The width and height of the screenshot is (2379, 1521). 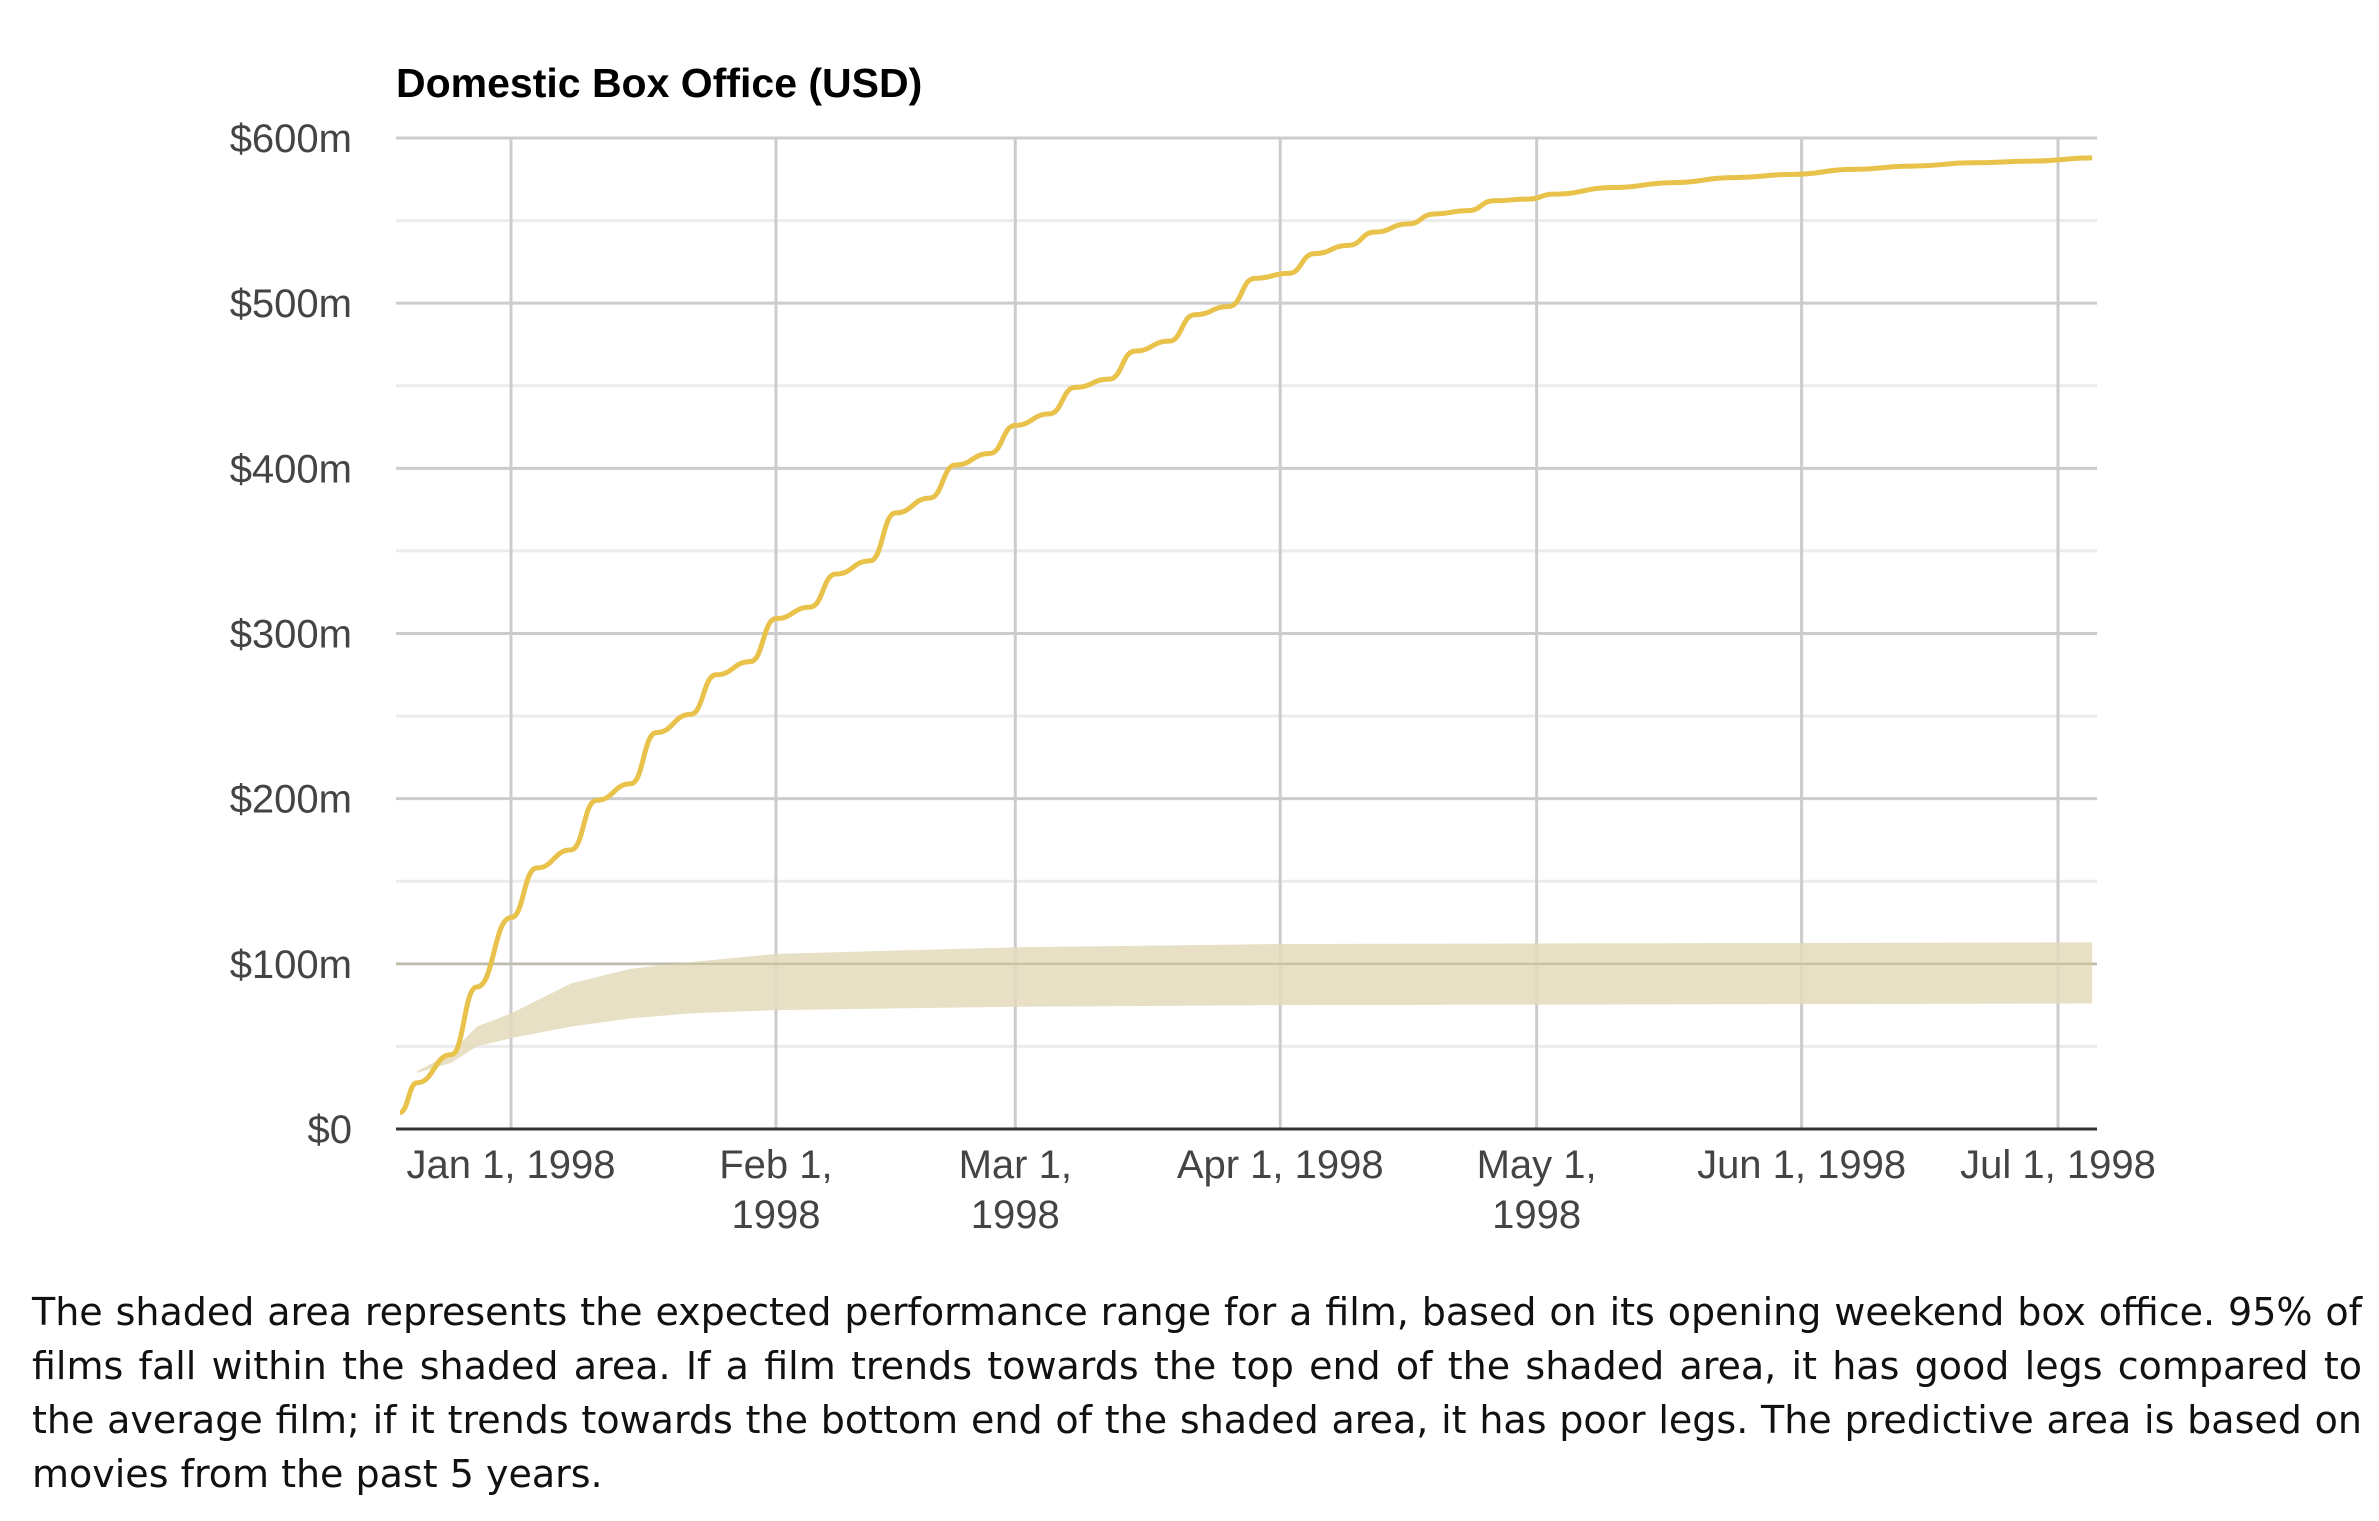 What do you see at coordinates (2058, 1165) in the screenshot?
I see `x-tick-label: Jul 1, 1998` at bounding box center [2058, 1165].